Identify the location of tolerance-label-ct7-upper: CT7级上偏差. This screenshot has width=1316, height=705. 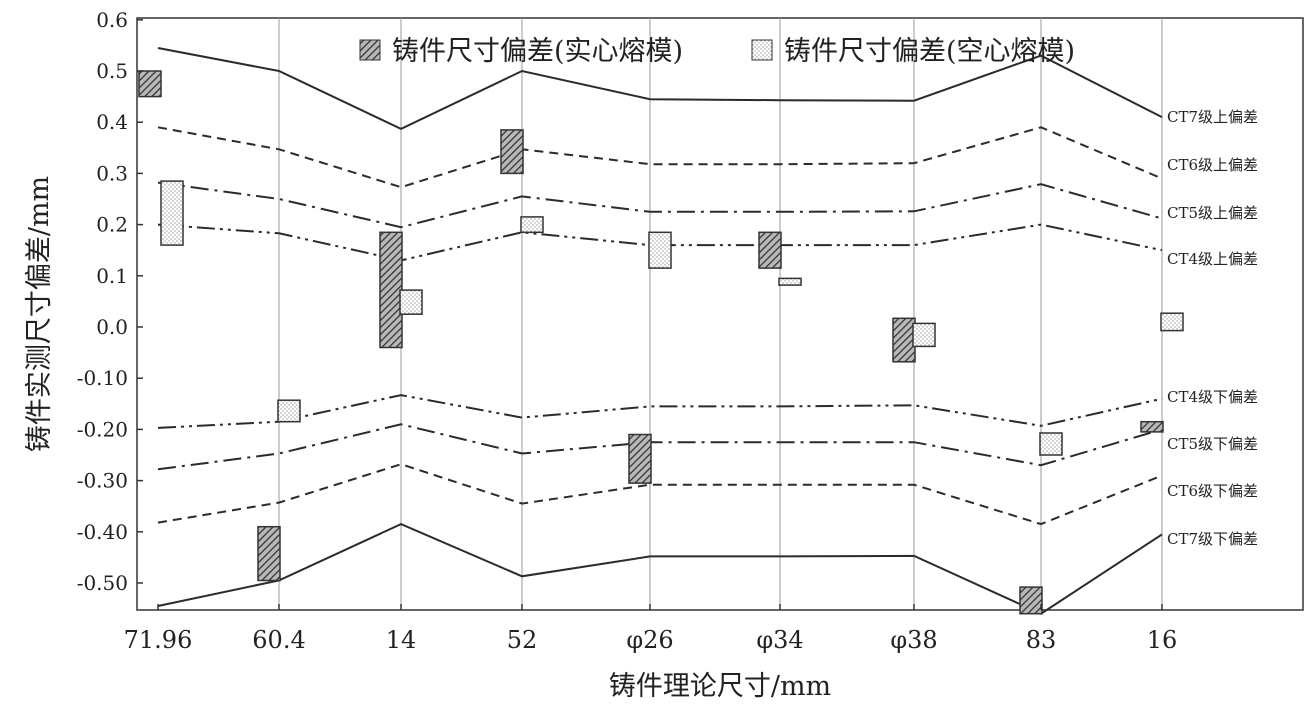
(1212, 117).